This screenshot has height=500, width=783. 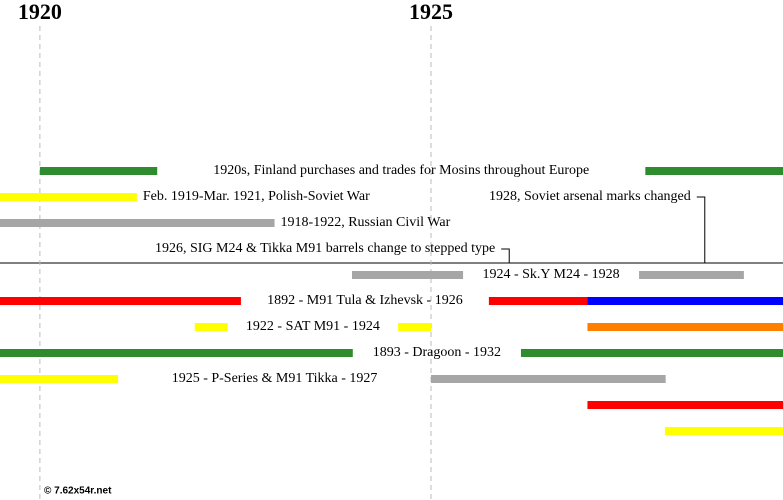 I want to click on row-label: 1892 - M91 Tula & Izhevsk - 1926, so click(x=365, y=300).